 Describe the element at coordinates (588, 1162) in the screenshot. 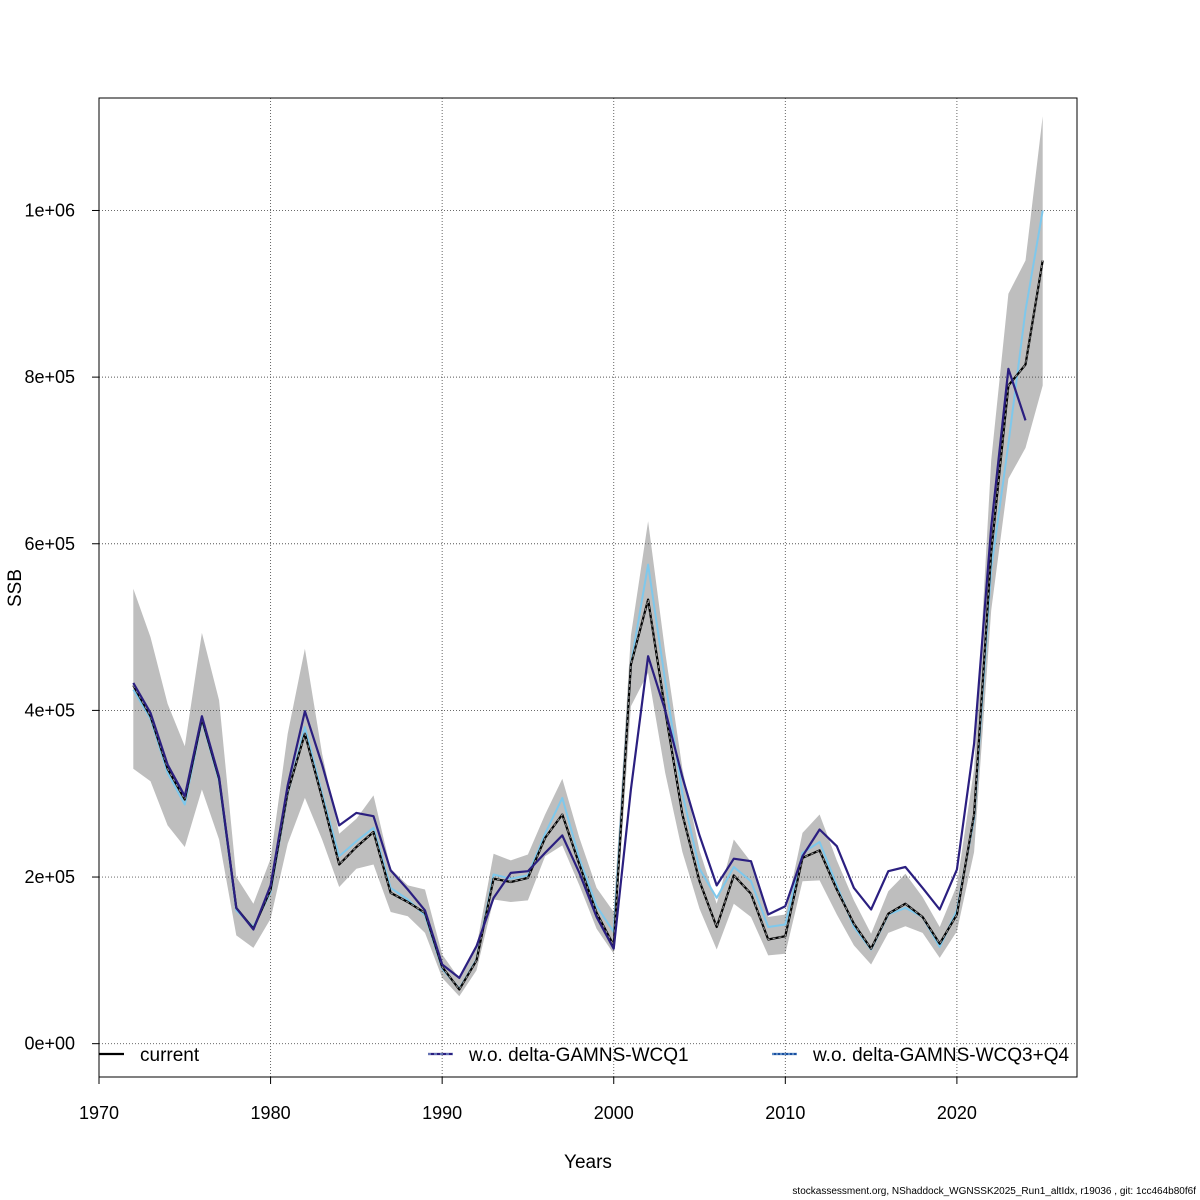

I see `x-axis-title: Years` at that location.